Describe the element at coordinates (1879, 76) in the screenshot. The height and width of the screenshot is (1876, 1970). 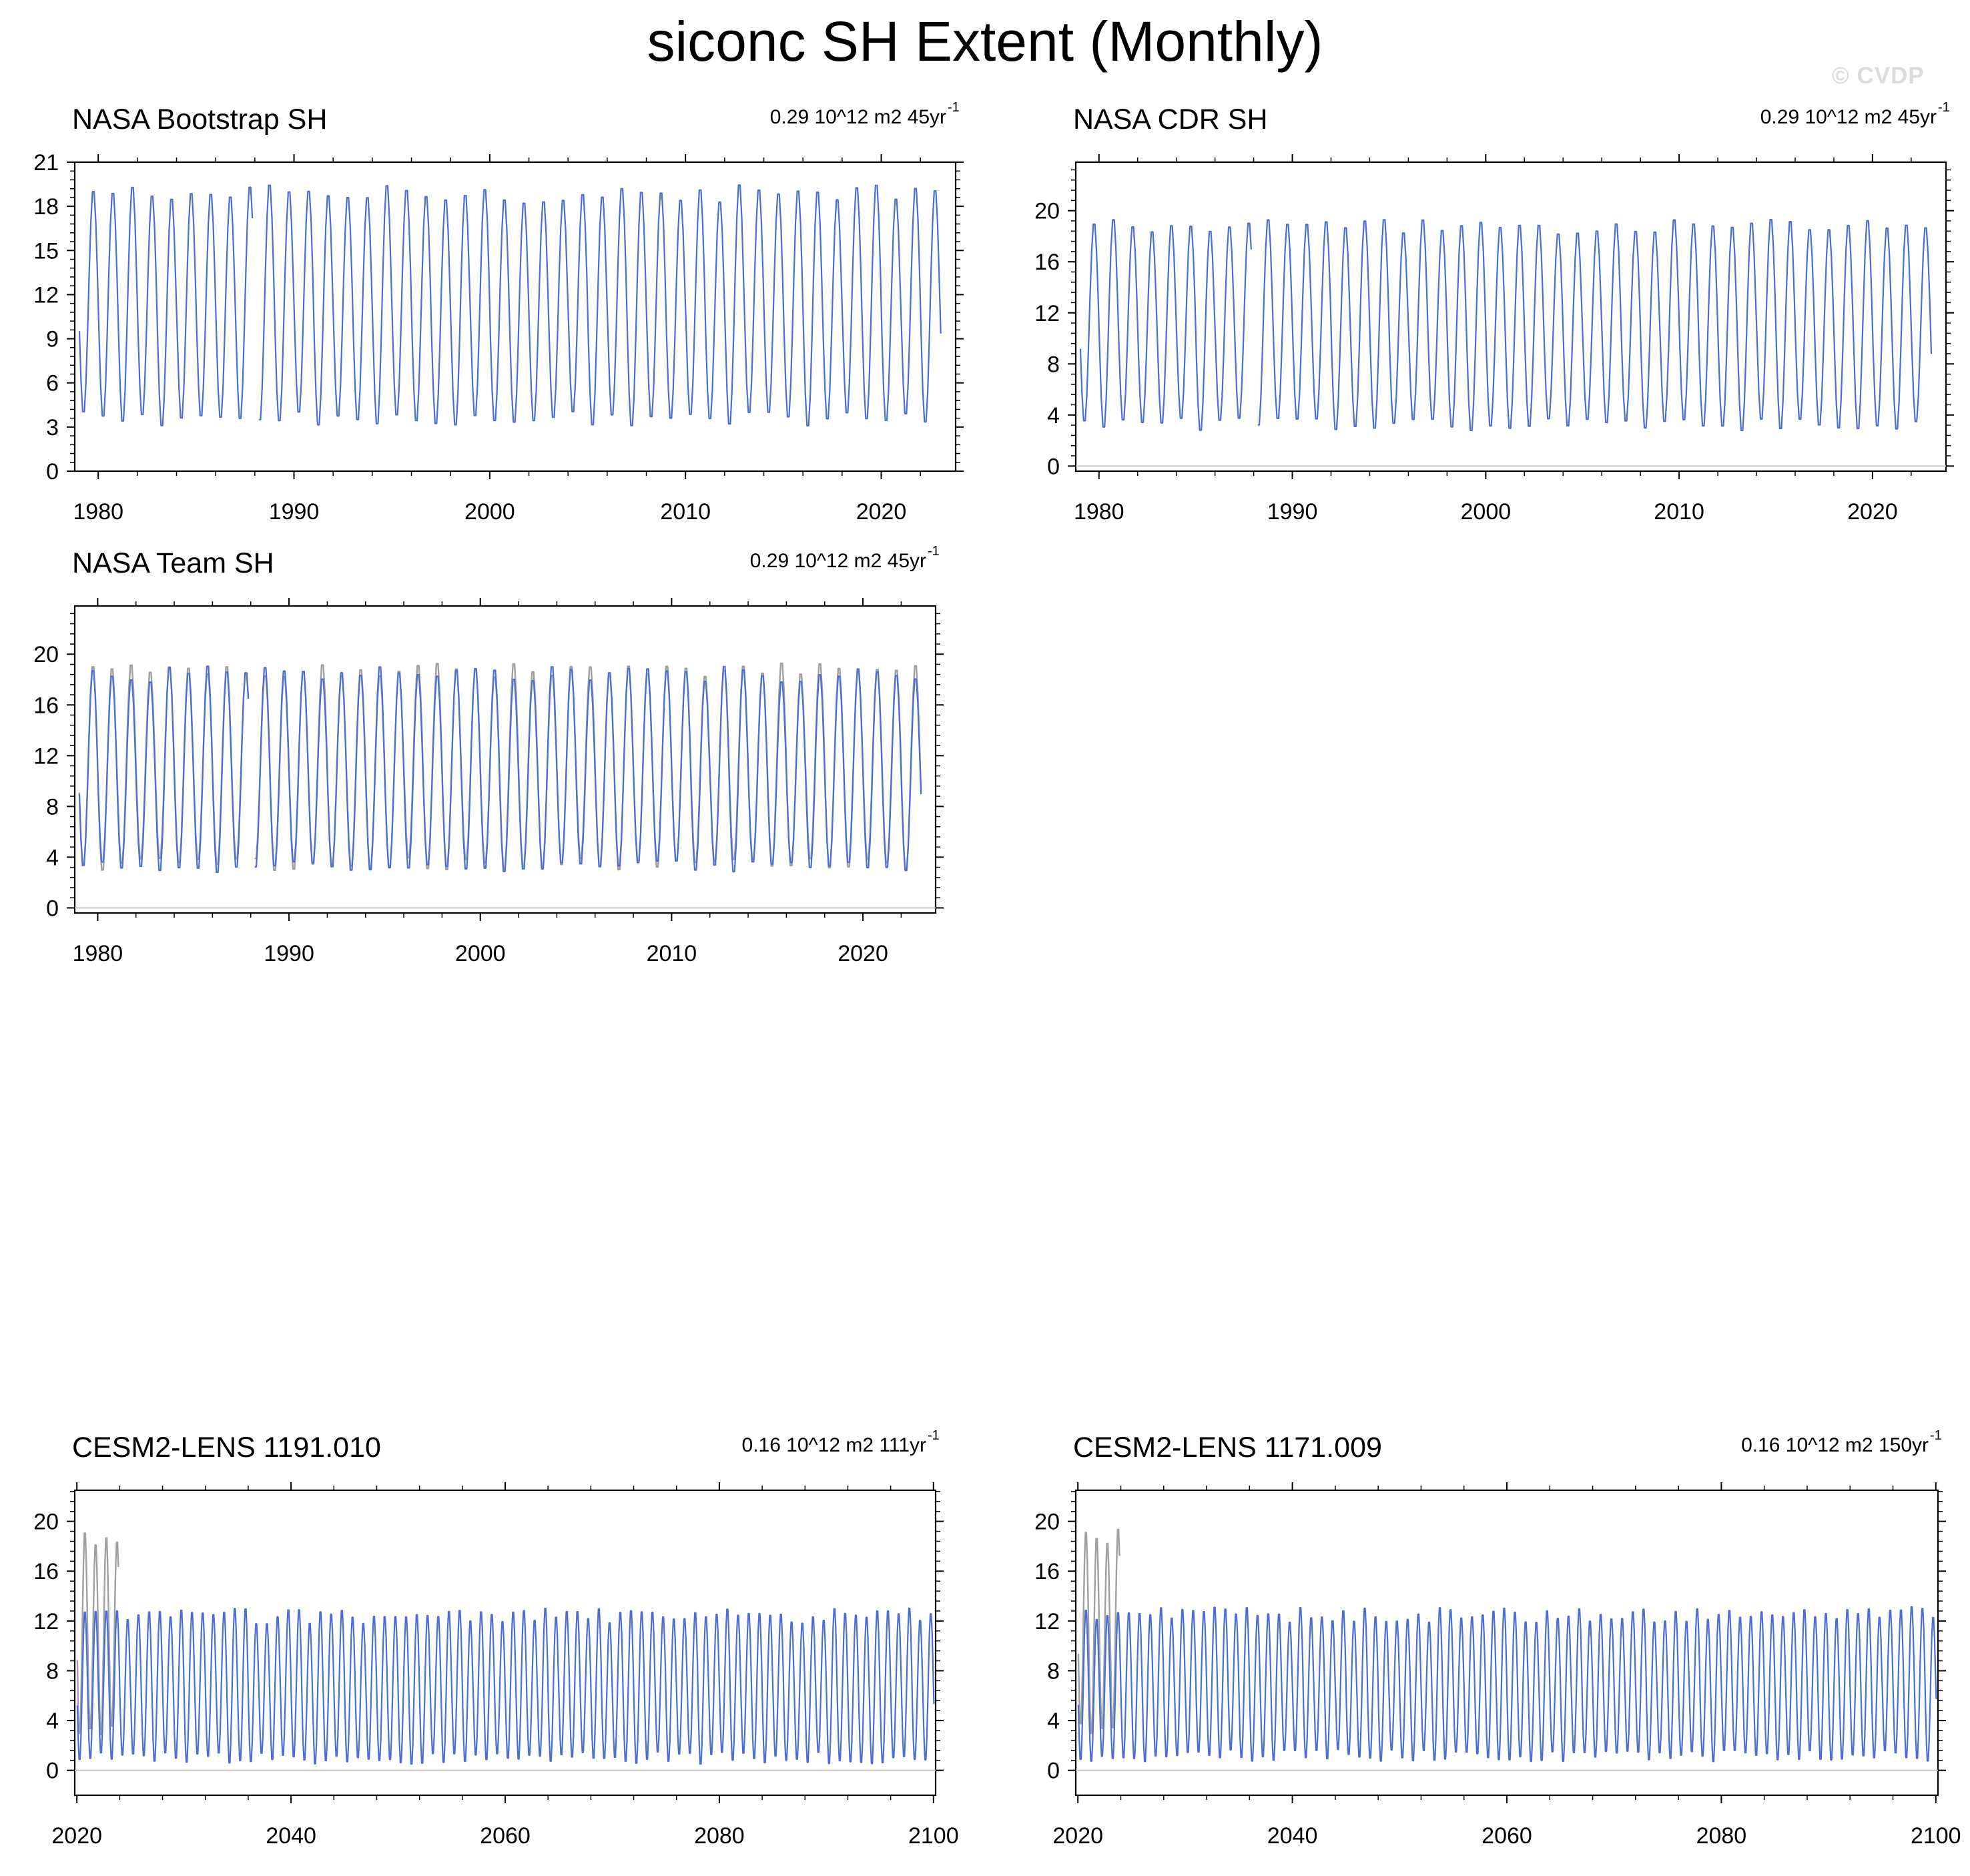
I see `watermark: © CVDP` at that location.